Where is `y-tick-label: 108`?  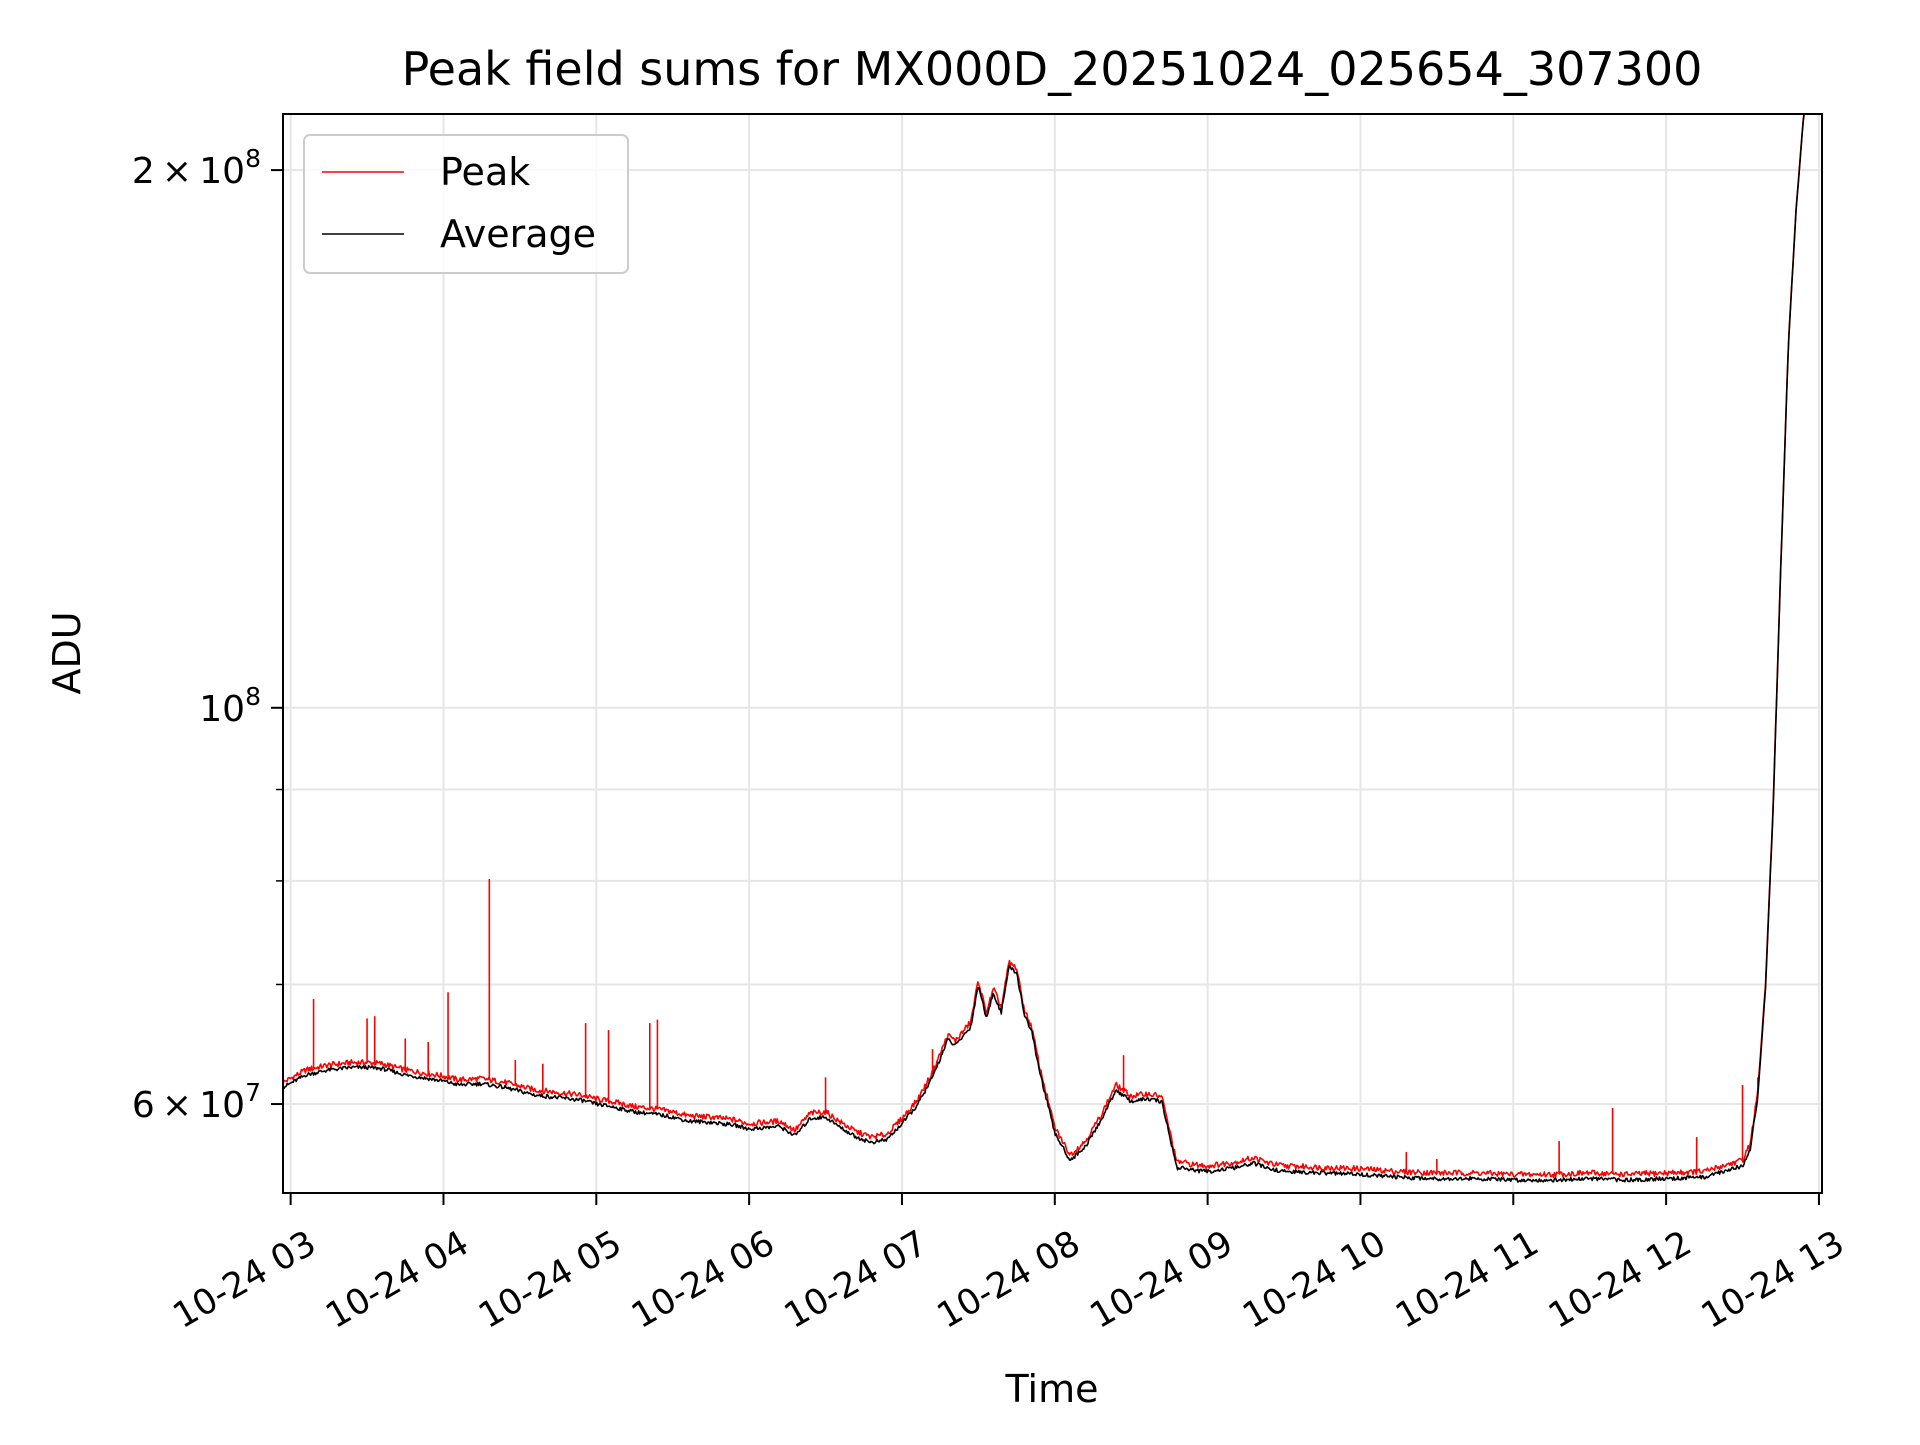 y-tick-label: 108 is located at coordinates (230, 706).